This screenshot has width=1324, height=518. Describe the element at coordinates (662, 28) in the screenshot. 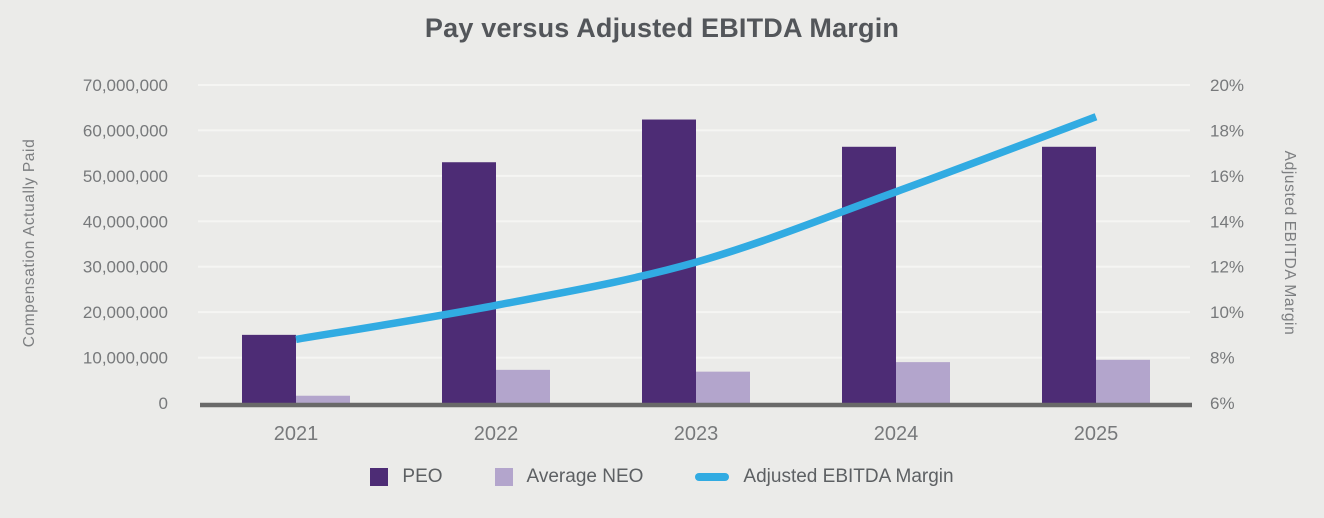

I see `chart-title: Pay versus Adjusted EBITDA Margin` at that location.